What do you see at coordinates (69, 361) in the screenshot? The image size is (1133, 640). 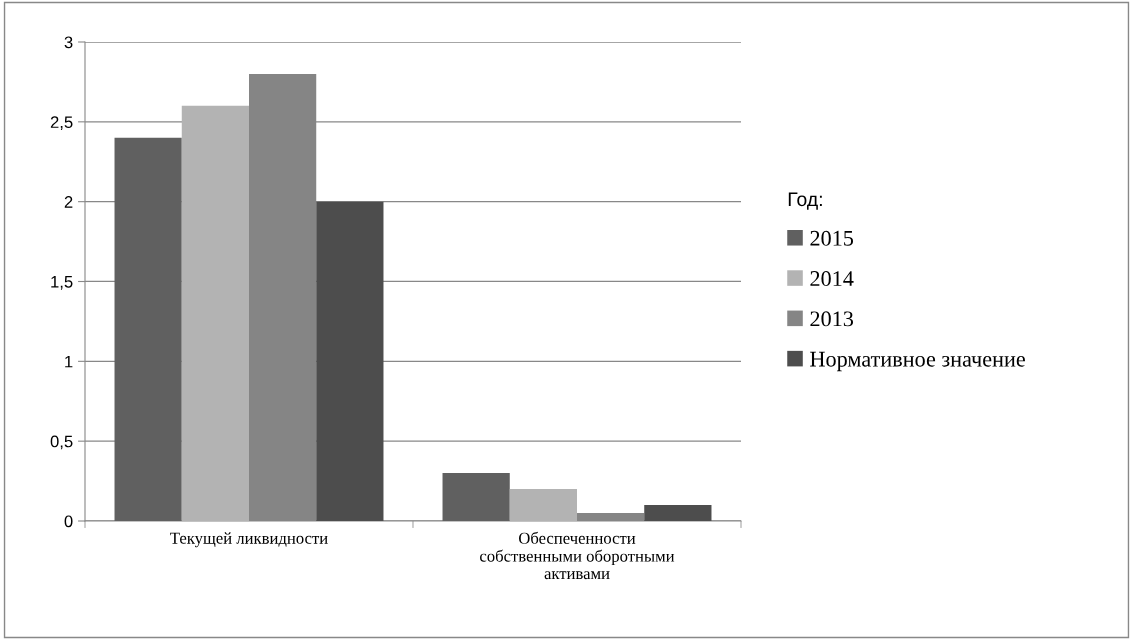 I see `y-tick-label: 1` at bounding box center [69, 361].